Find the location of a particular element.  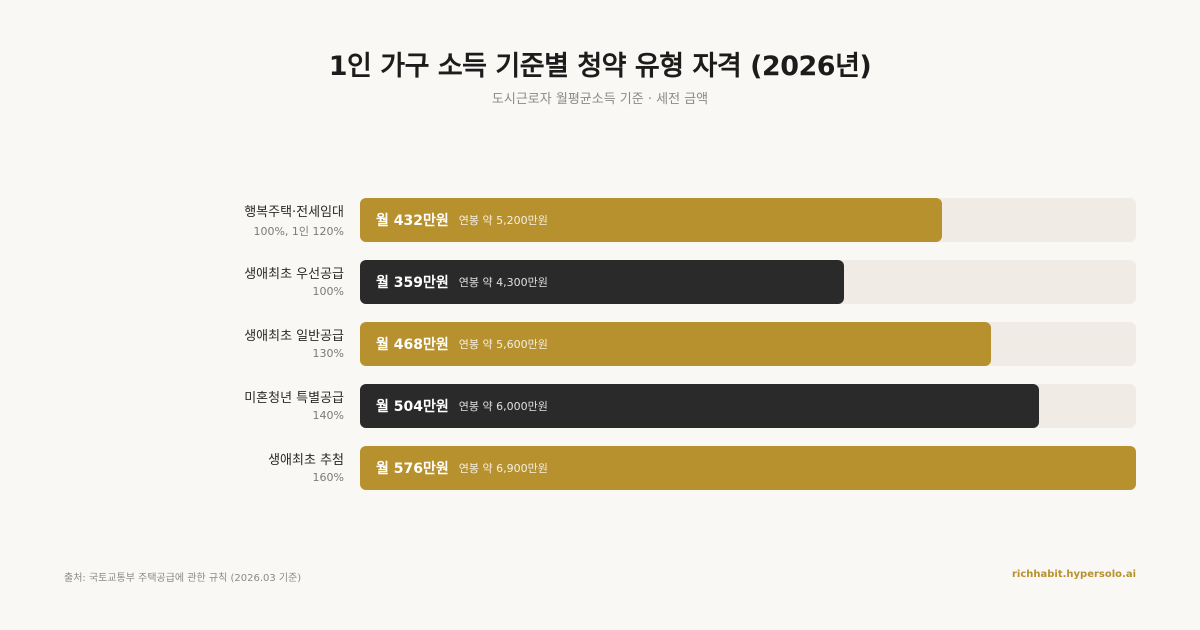

row-label: 생애최초 일반공급 is located at coordinates (294, 336).